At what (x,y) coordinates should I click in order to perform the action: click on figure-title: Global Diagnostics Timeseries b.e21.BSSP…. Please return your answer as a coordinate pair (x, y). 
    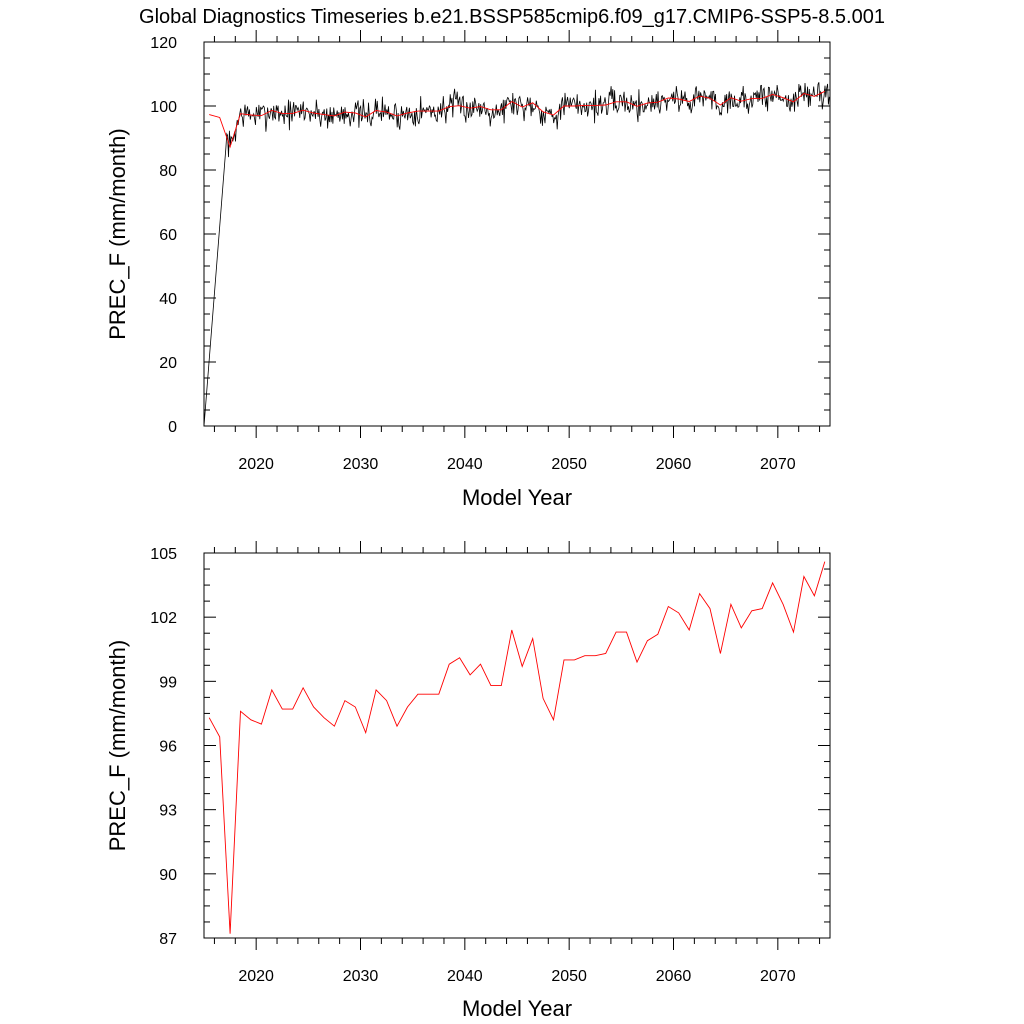
    Looking at the image, I should click on (512, 17).